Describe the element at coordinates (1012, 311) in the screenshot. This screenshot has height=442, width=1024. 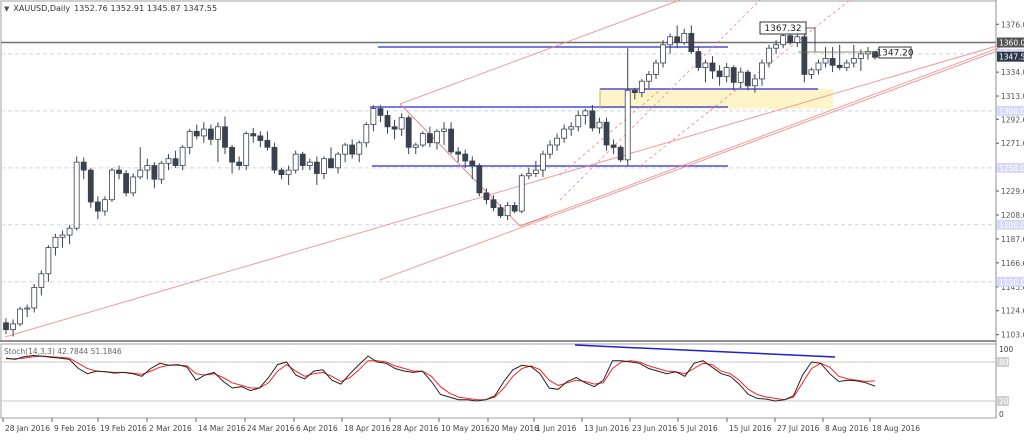
I see `price-tick-label: 1124.60` at that location.